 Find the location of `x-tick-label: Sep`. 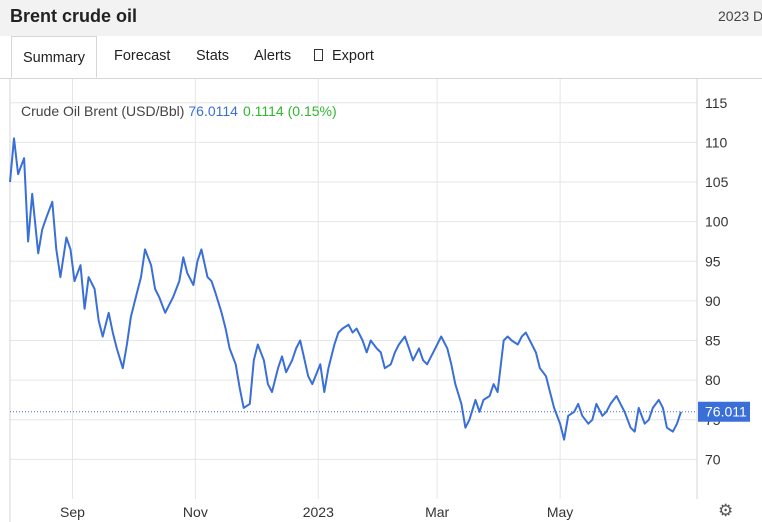

x-tick-label: Sep is located at coordinates (72, 512).